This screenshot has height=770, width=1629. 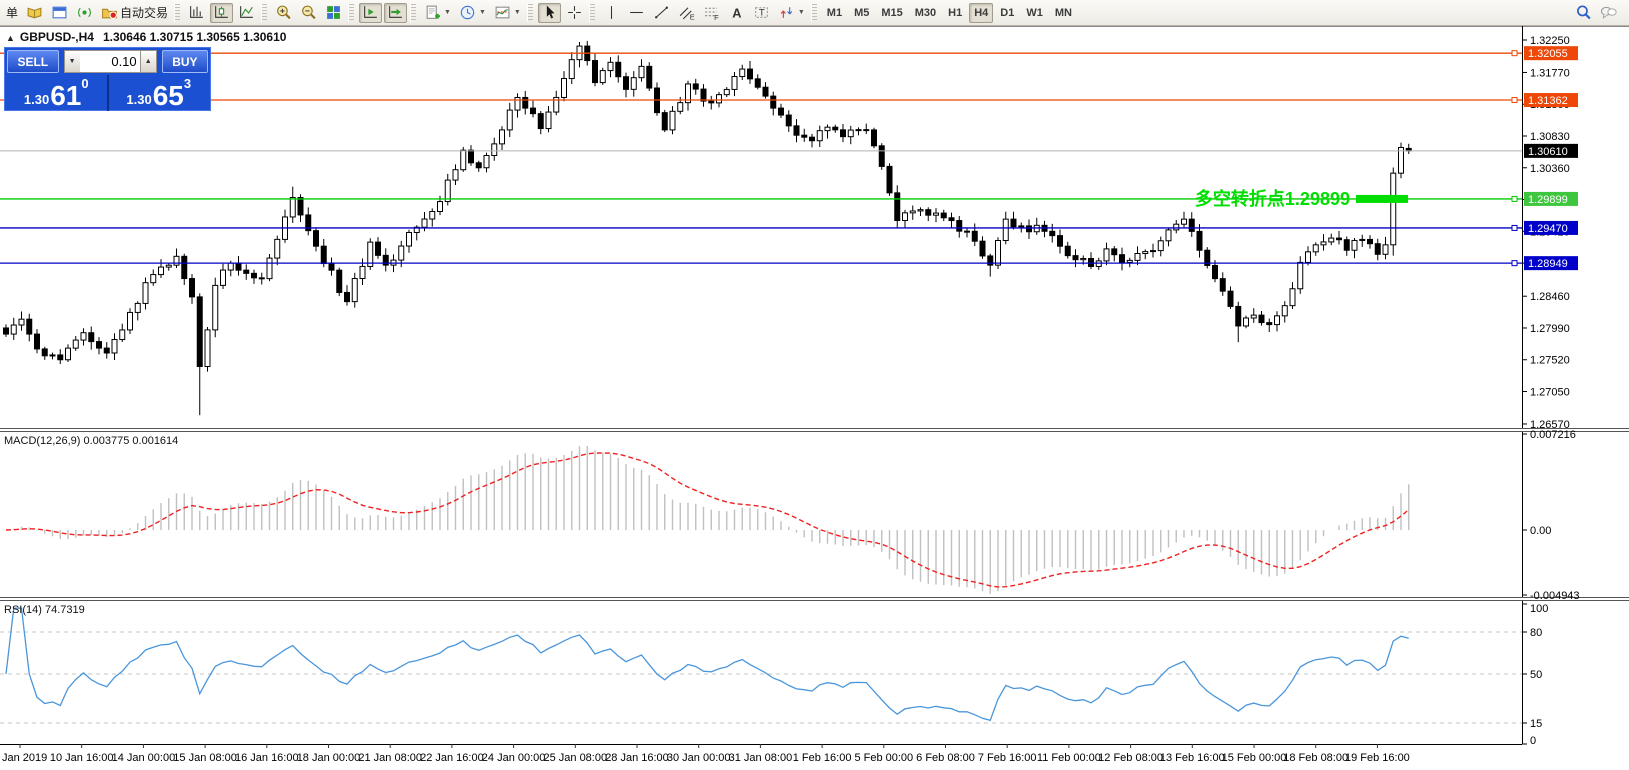 I want to click on line-chart-button, so click(x=246, y=13).